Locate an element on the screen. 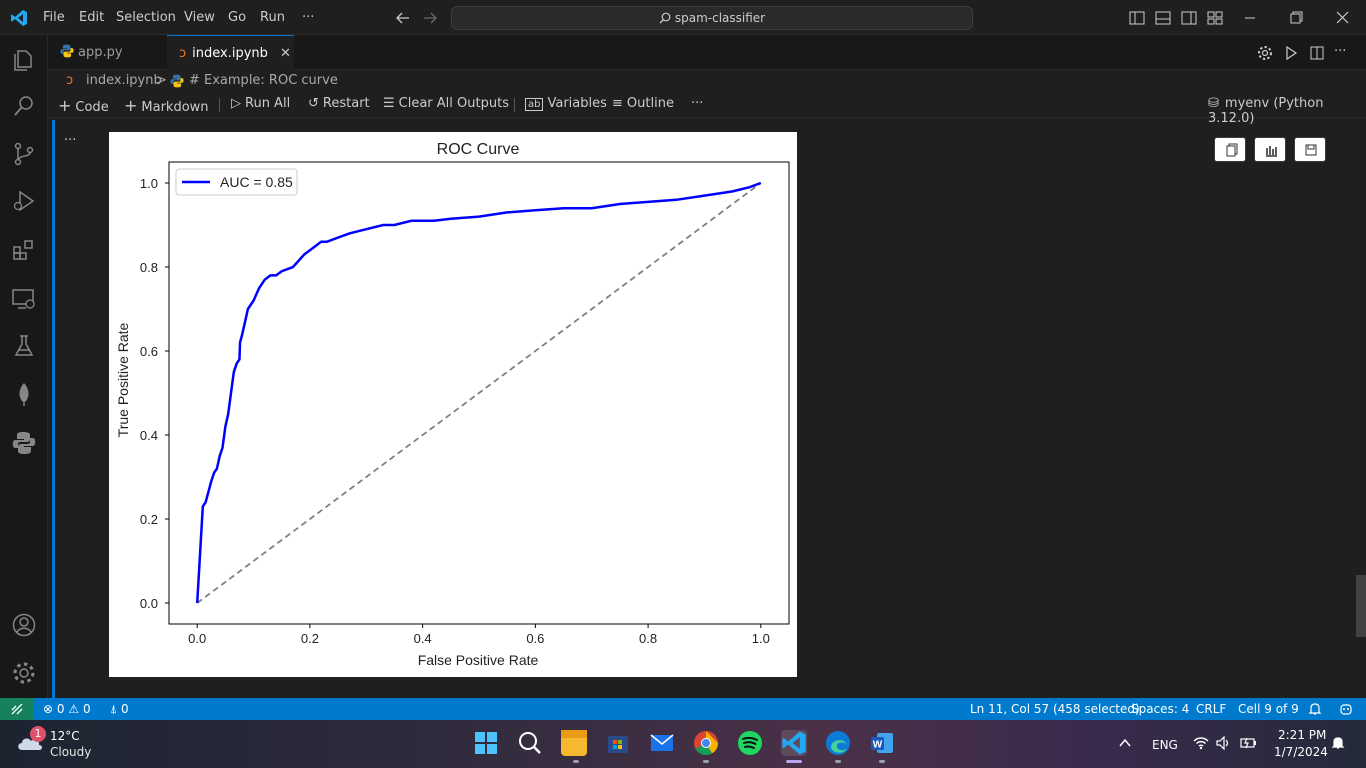 The width and height of the screenshot is (1366, 768). variables-button: ab Variables is located at coordinates (566, 103).